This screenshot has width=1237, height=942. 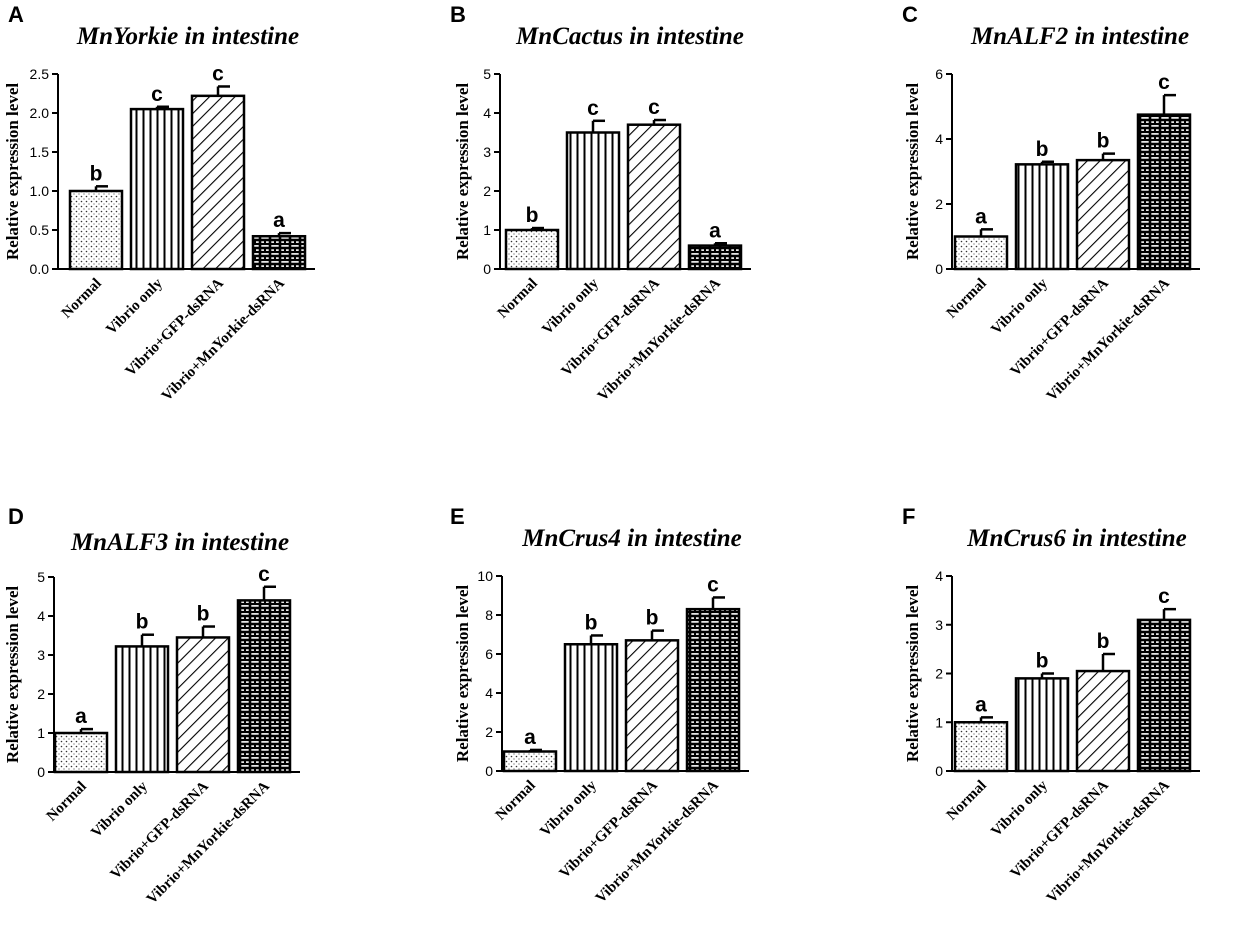 I want to click on y-tick-label: 3, so click(x=487, y=152).